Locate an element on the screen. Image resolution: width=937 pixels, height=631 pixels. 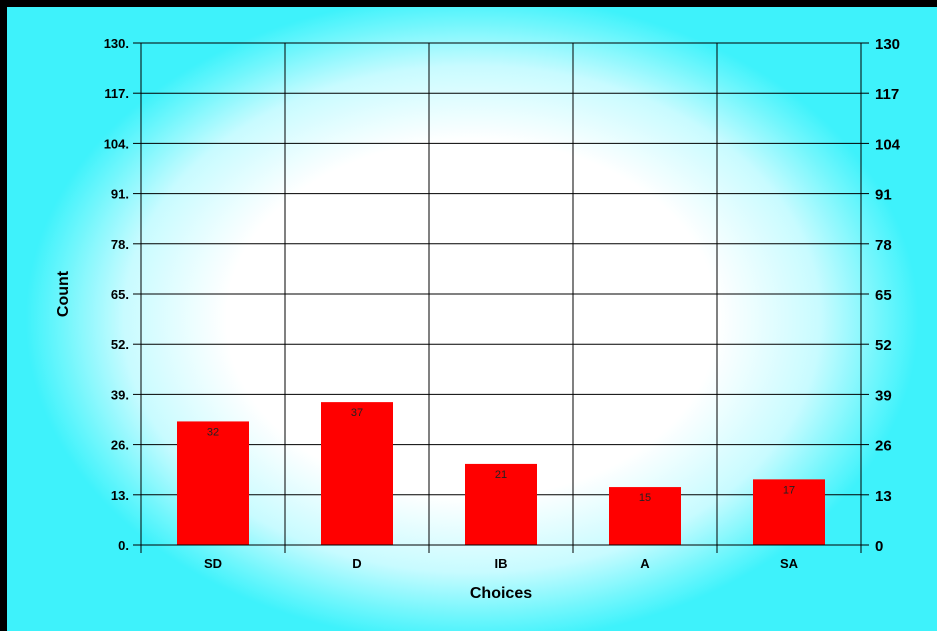
category-label-sd: SD is located at coordinates (213, 563).